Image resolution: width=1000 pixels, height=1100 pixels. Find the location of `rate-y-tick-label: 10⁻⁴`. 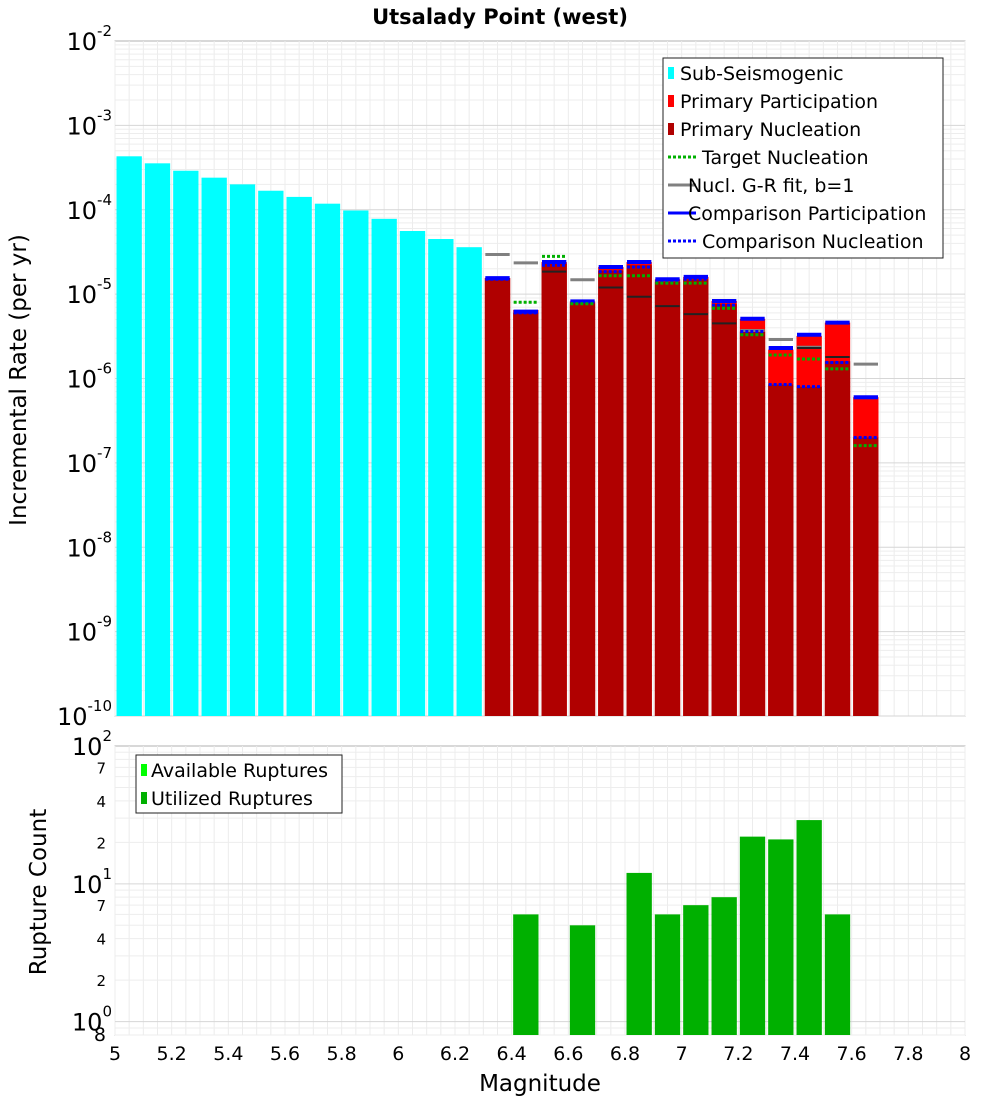

rate-y-tick-label: 10⁻⁴ is located at coordinates (89, 208).